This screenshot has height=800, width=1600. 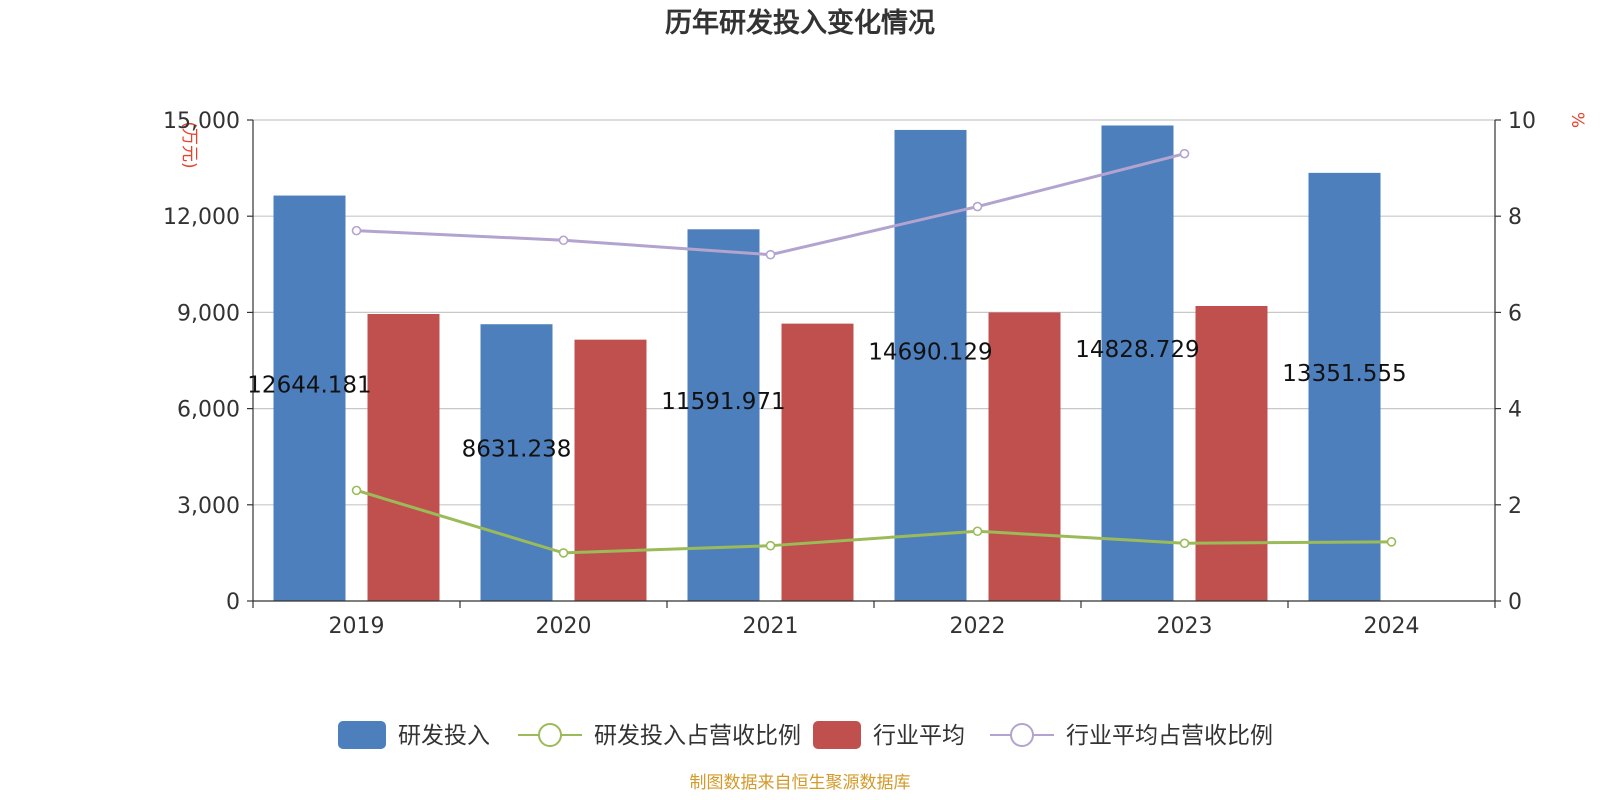 What do you see at coordinates (770, 204) in the screenshot?
I see `line-industry-ratio` at bounding box center [770, 204].